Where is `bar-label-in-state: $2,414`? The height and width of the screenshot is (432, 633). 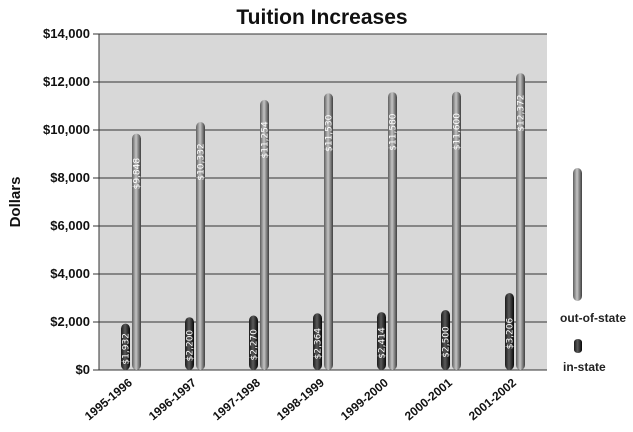 bar-label-in-state: $2,414 is located at coordinates (383, 343).